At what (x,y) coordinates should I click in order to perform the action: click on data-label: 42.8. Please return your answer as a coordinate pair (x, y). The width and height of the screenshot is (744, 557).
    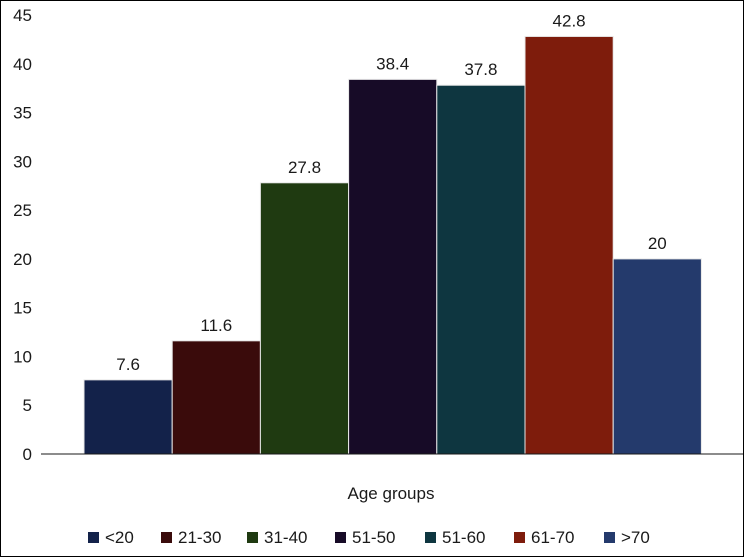
    Looking at the image, I should click on (569, 20).